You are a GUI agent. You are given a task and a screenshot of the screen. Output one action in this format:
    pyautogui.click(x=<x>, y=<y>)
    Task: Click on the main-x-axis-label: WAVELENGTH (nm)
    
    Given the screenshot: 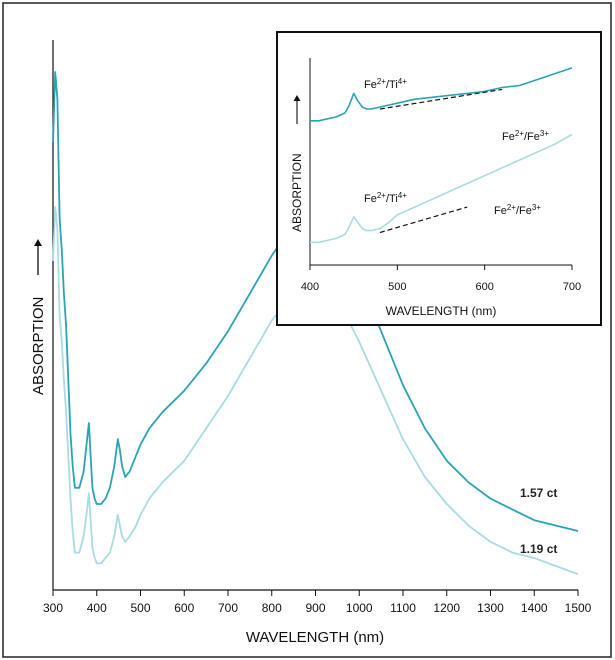 What is the action you would take?
    pyautogui.click(x=315, y=637)
    